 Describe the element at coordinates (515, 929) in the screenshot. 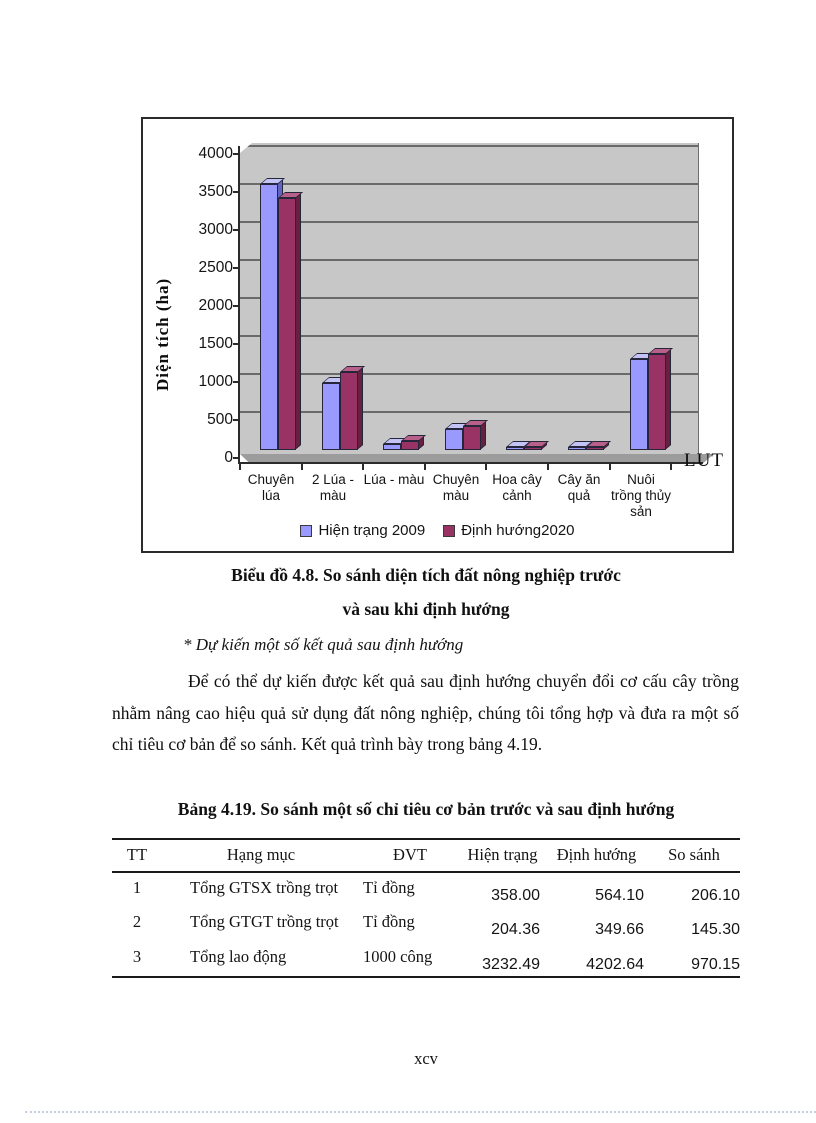

I see `table-value-cell: 204.36` at that location.